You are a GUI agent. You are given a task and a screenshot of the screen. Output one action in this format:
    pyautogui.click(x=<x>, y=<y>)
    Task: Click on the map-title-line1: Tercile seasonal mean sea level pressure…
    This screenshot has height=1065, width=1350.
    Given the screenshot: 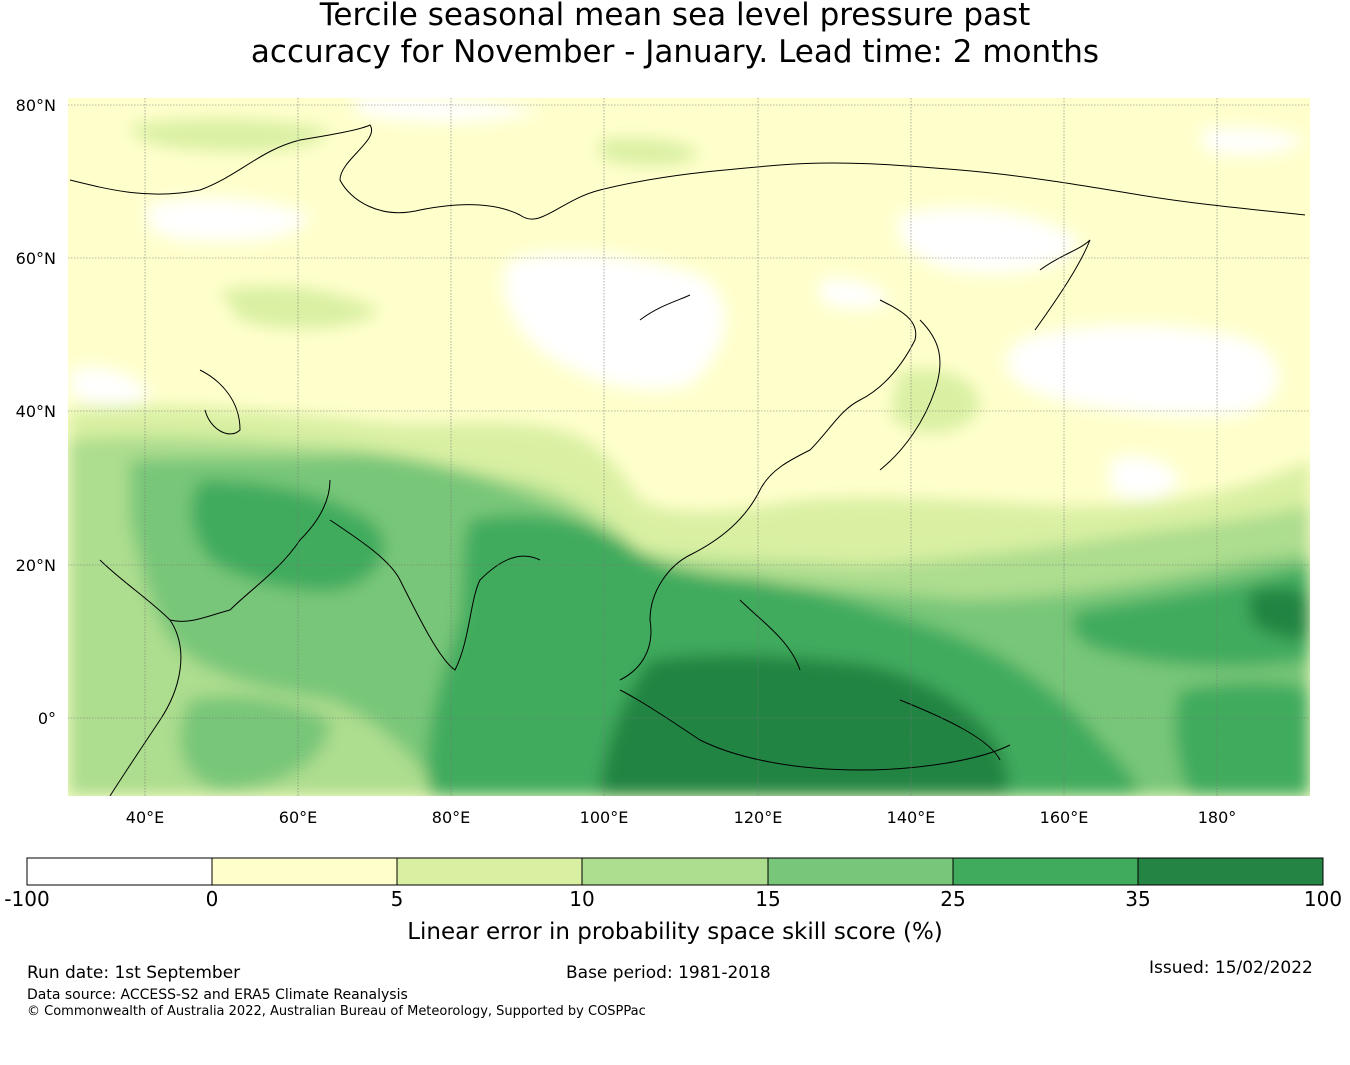 What is the action you would take?
    pyautogui.click(x=675, y=16)
    